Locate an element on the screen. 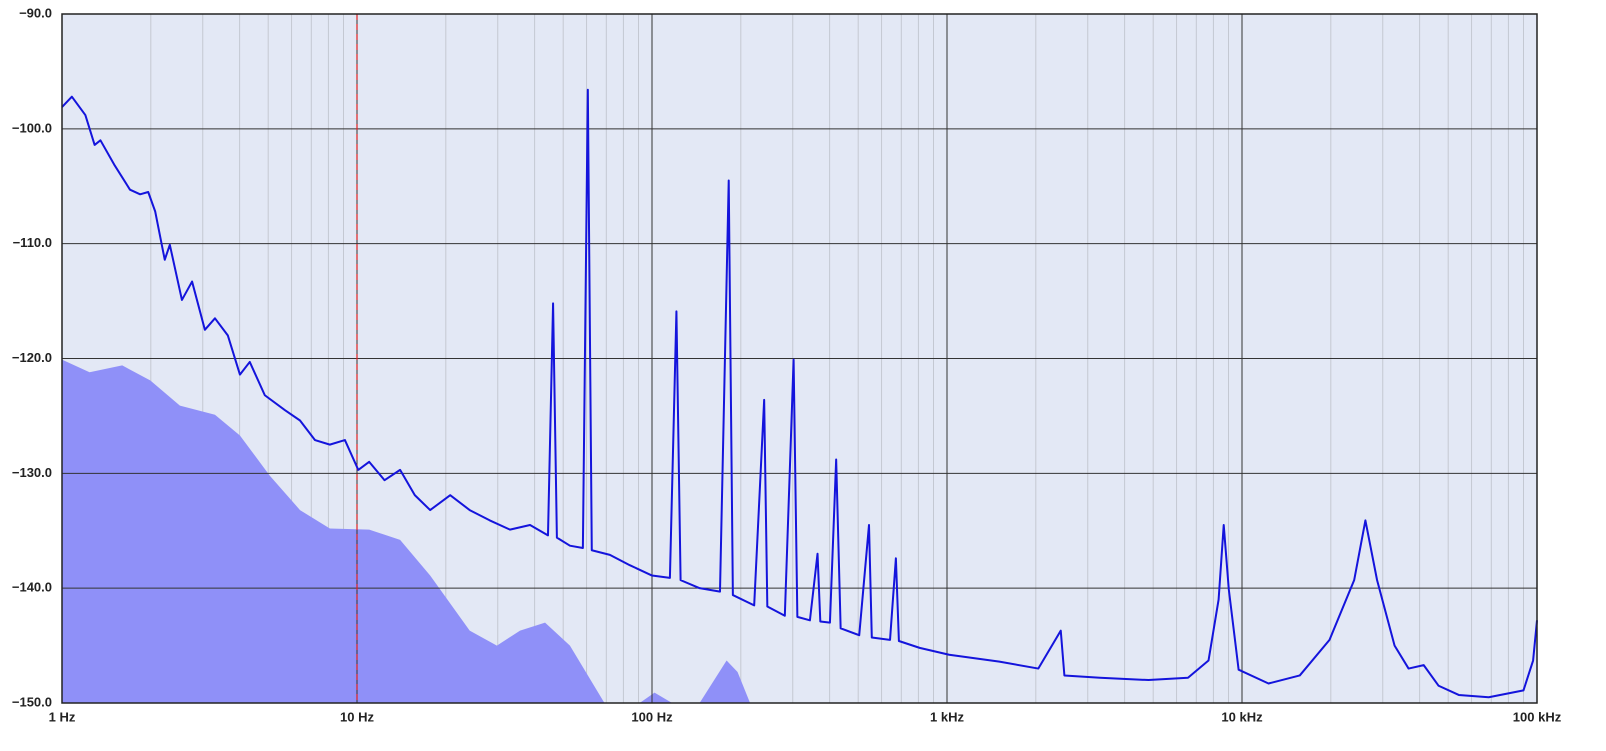 This screenshot has height=751, width=1606. x-tick-label: 1 kHz is located at coordinates (947, 716).